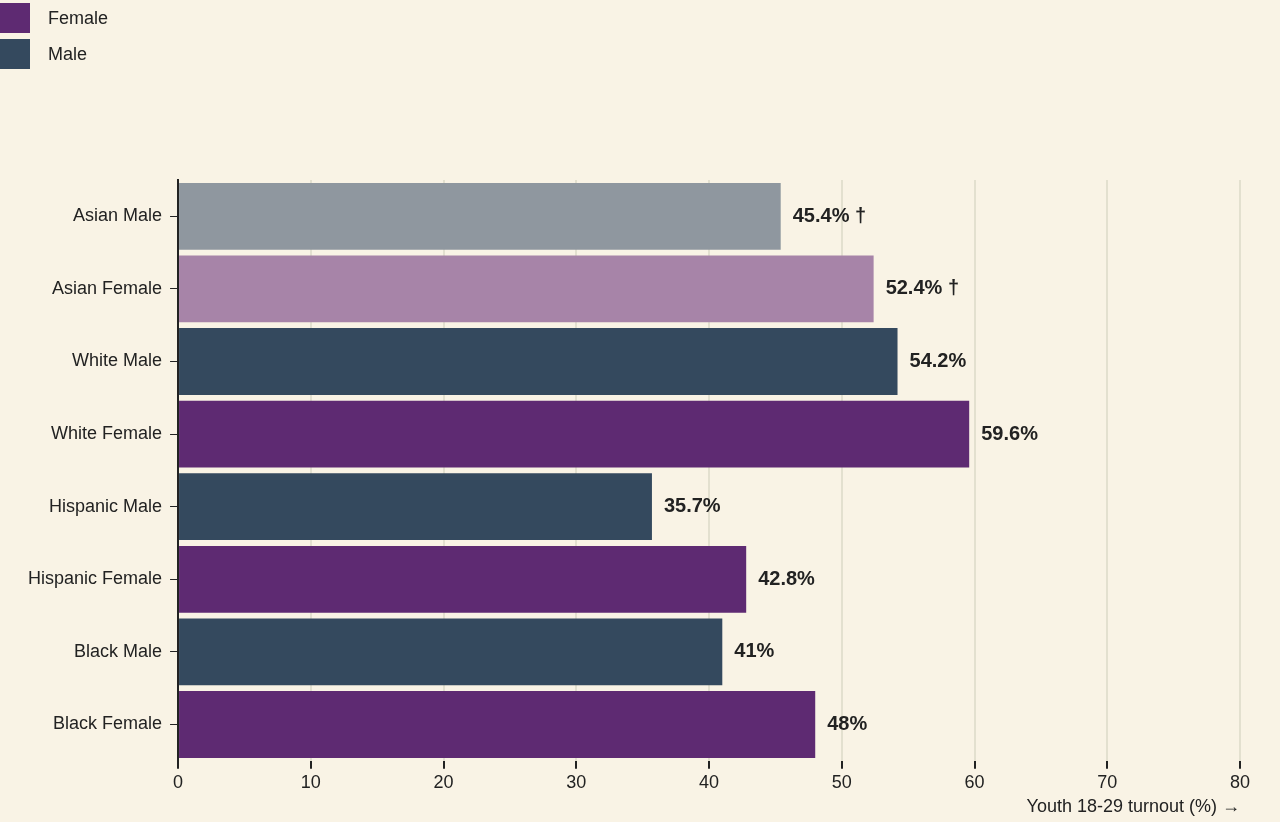  Describe the element at coordinates (922, 287) in the screenshot. I see `data-label: 52.4% †` at that location.